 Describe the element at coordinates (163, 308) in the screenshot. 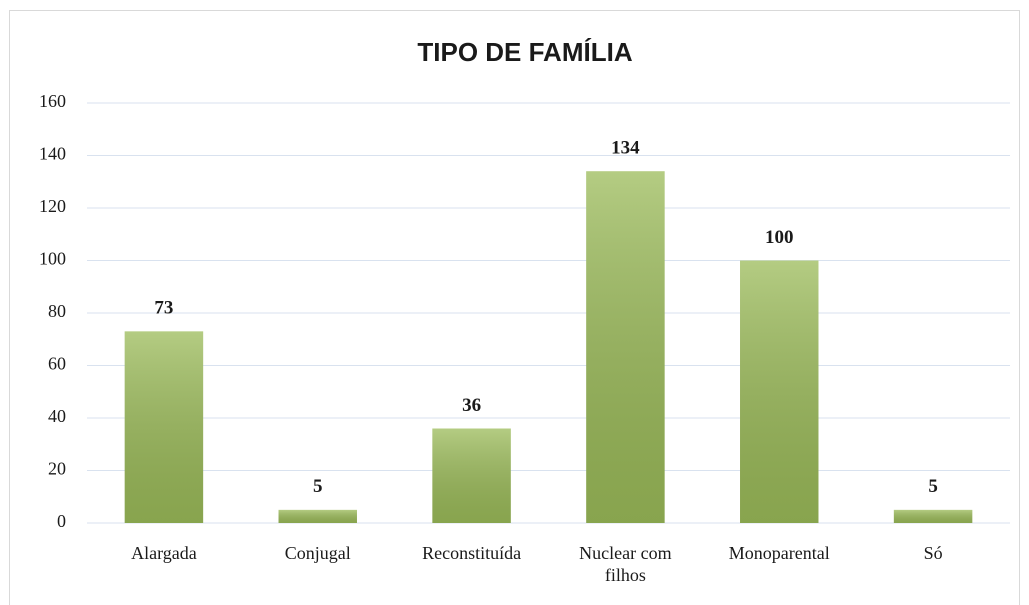

I see `data-label: 73` at that location.